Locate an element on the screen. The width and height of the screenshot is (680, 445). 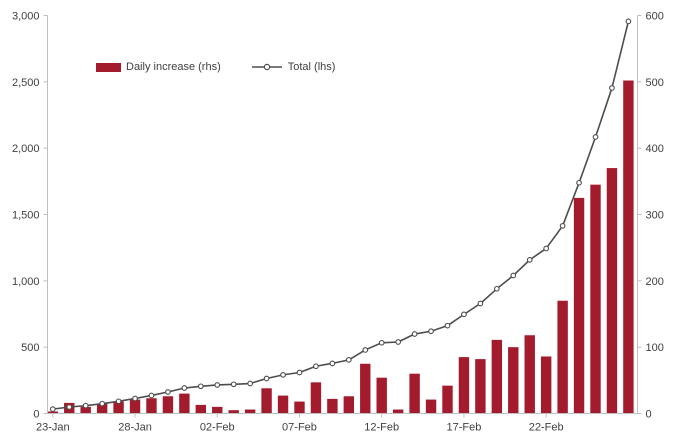
left-axis-tick-label: 3,000 is located at coordinates (26, 17).